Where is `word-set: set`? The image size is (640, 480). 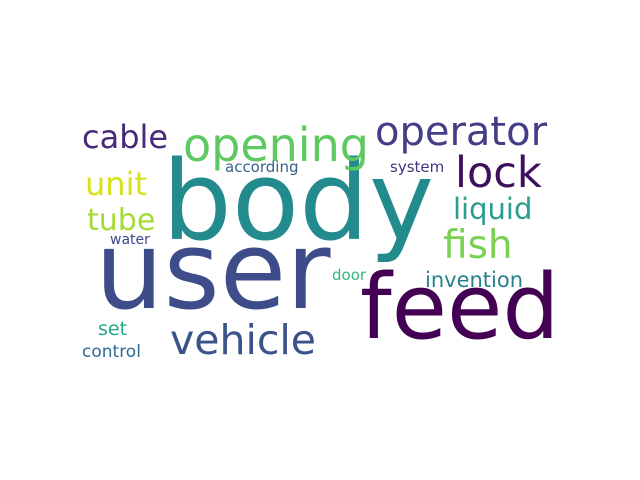 word-set: set is located at coordinates (112, 329).